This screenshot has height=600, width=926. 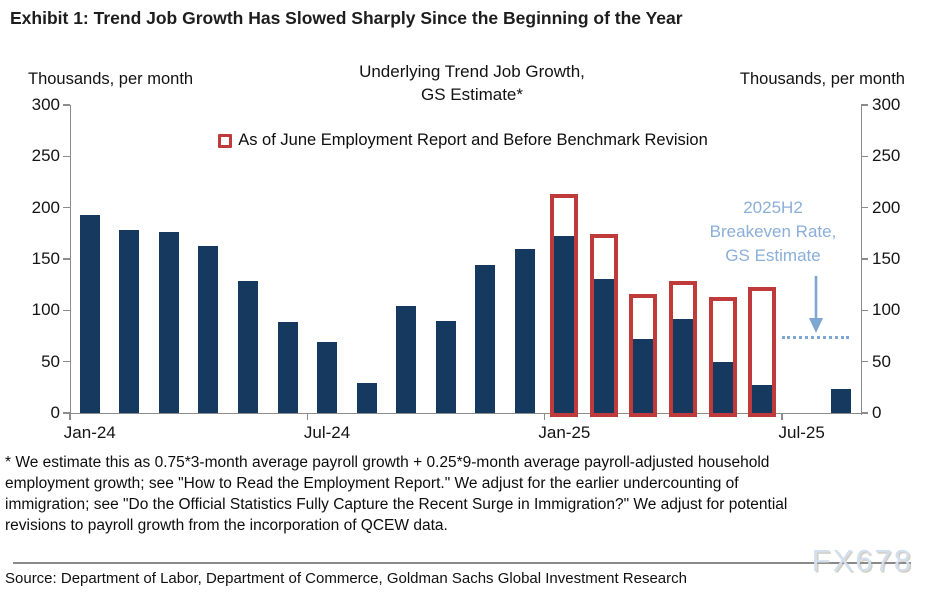 I want to click on y-tick-label-right: 300, so click(x=886, y=104).